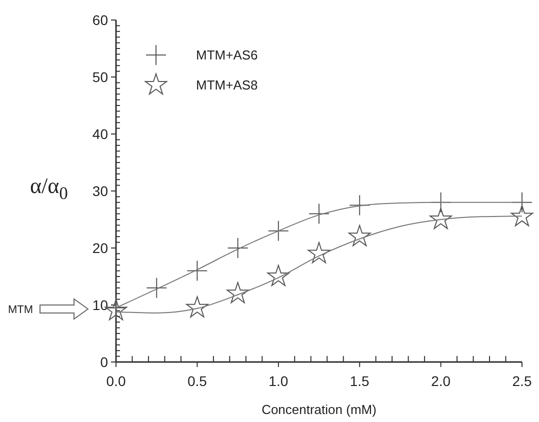  I want to click on x-tick-label: 1.5, so click(360, 381).